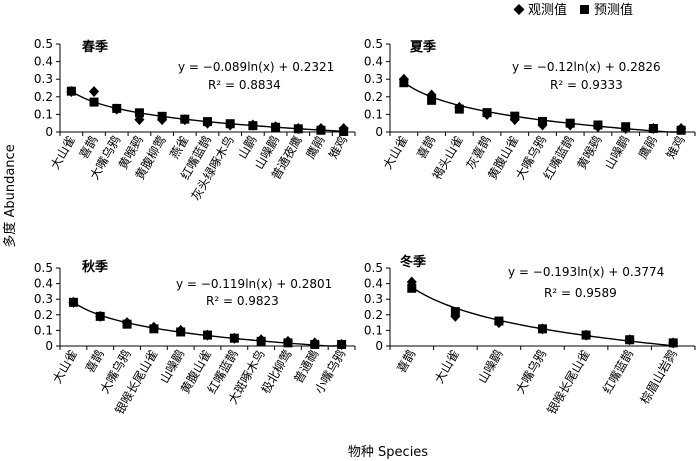  I want to click on legend-square-marker, so click(584, 9).